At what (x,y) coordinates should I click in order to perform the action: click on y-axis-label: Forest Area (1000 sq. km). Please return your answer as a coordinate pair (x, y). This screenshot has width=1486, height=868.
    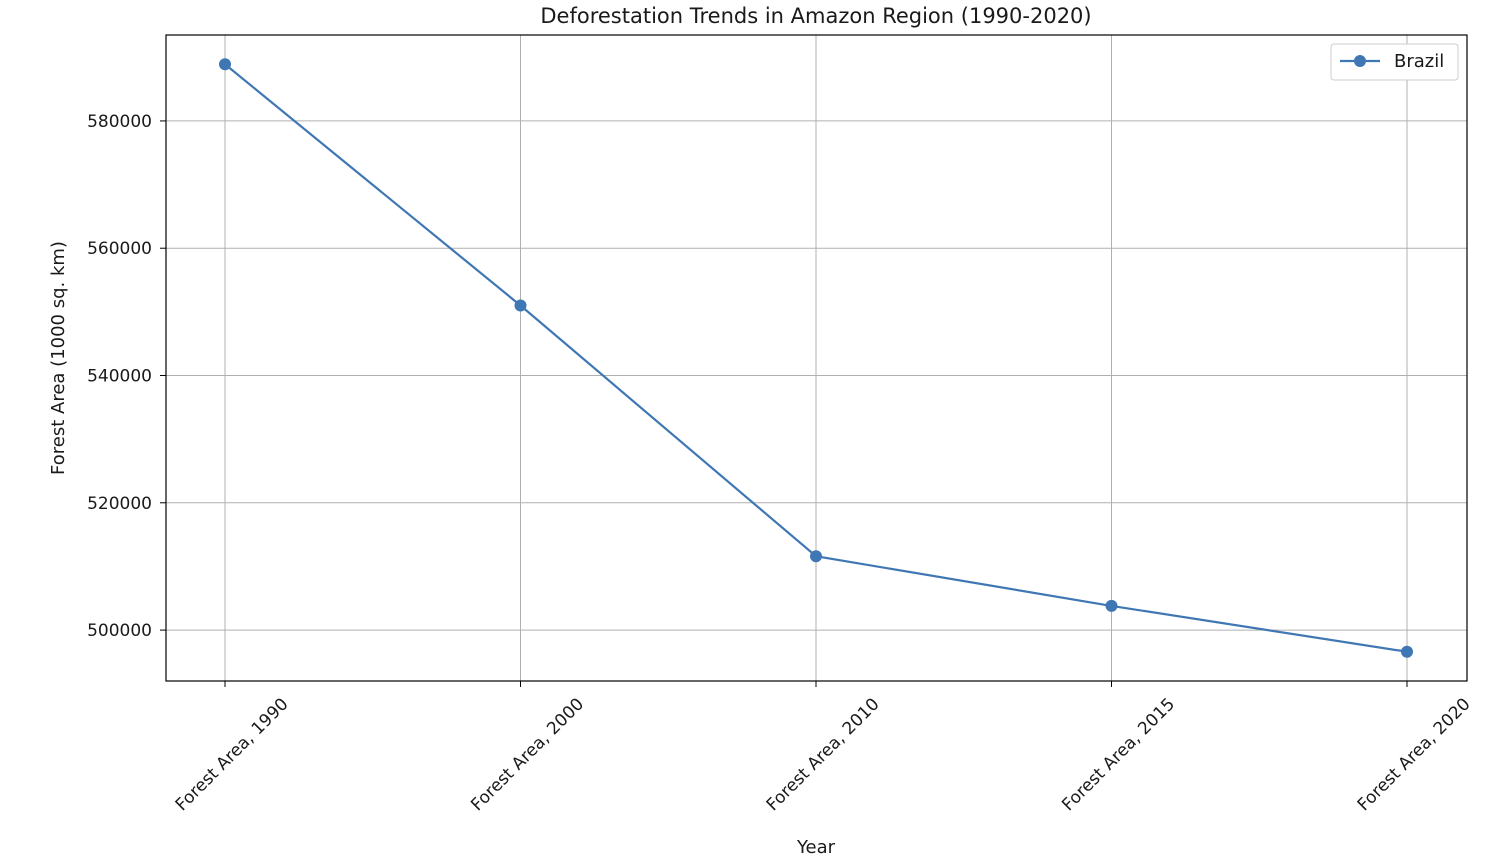
    Looking at the image, I should click on (58, 358).